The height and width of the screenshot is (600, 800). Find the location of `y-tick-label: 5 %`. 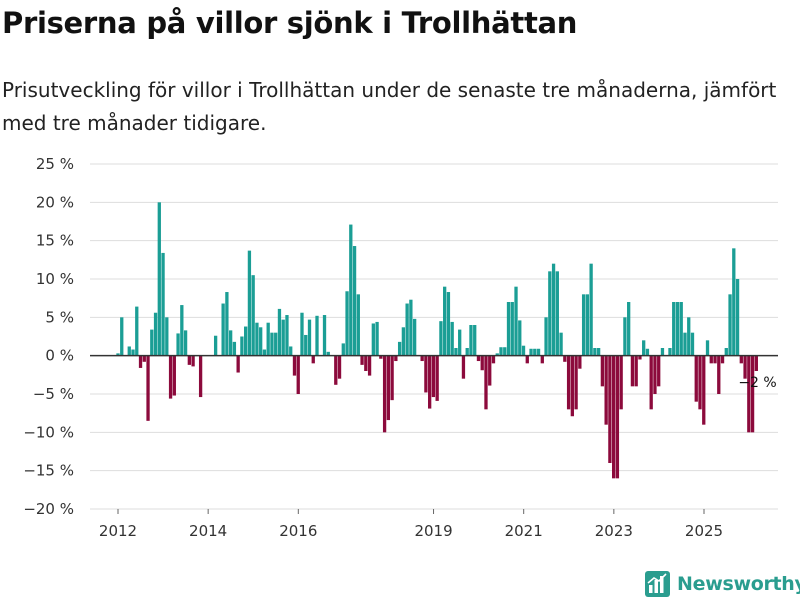

y-tick-label: 5 % is located at coordinates (59, 317).